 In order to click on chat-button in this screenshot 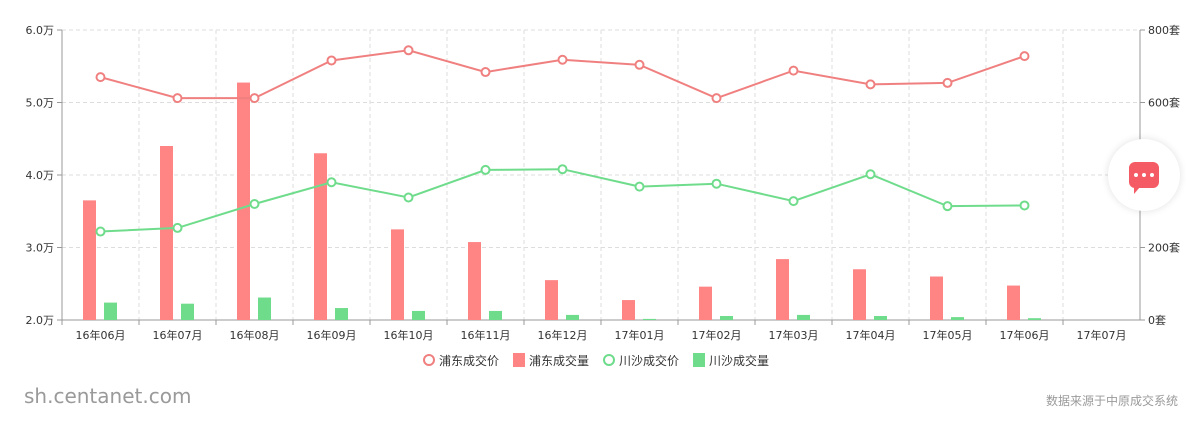, I will do `click(1144, 175)`.